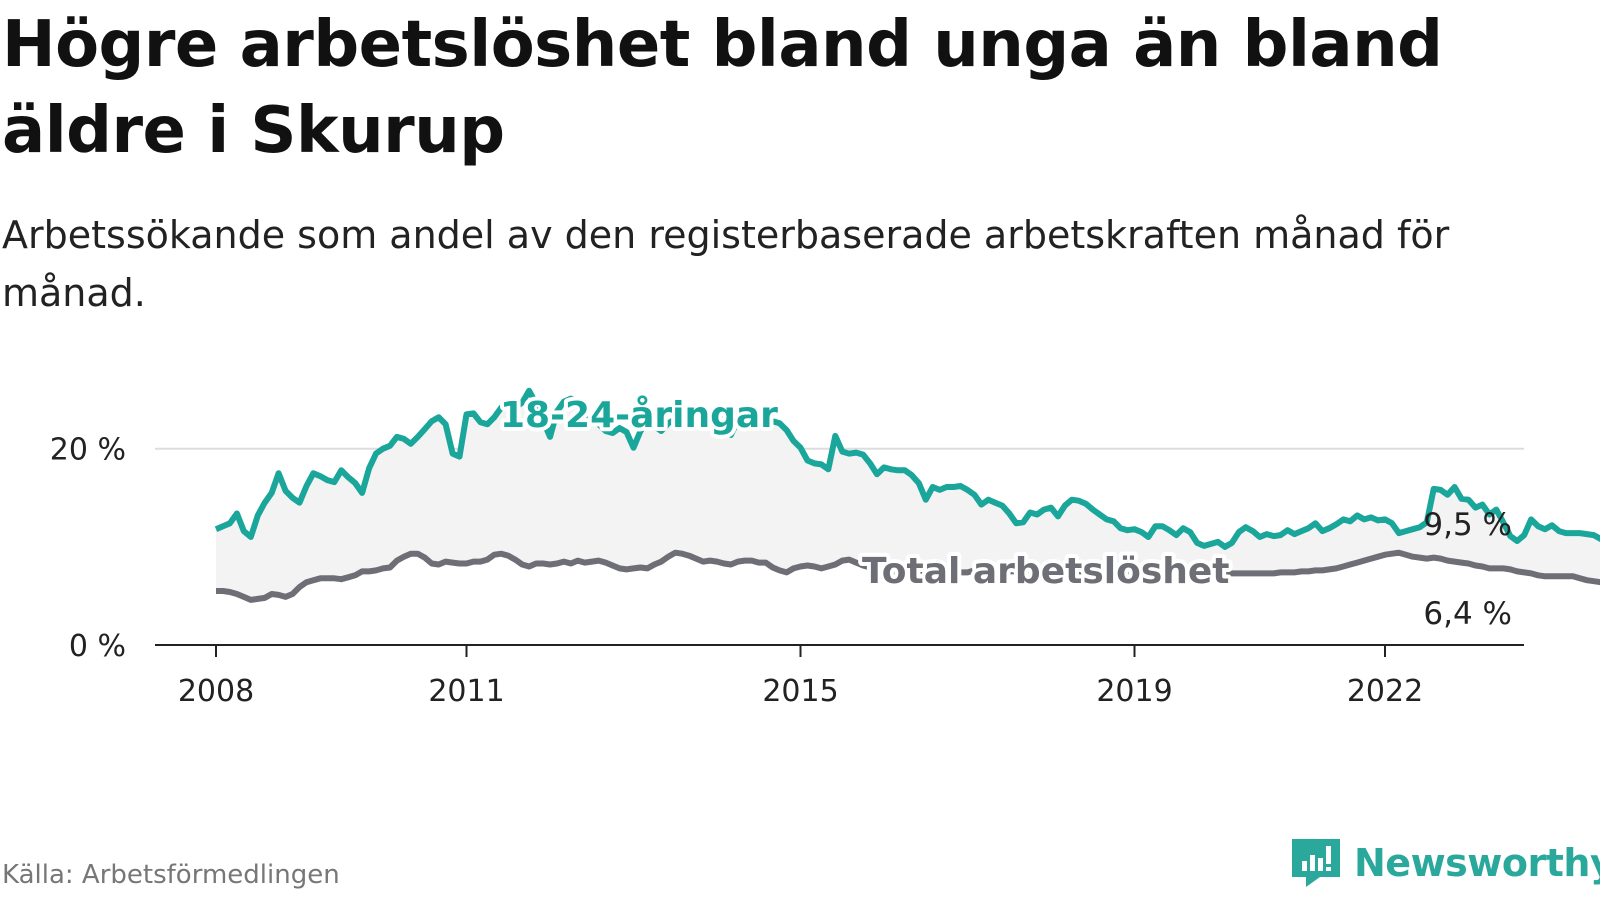  What do you see at coordinates (639, 415) in the screenshot?
I see `series-label-youth: 18-24-åringar` at bounding box center [639, 415].